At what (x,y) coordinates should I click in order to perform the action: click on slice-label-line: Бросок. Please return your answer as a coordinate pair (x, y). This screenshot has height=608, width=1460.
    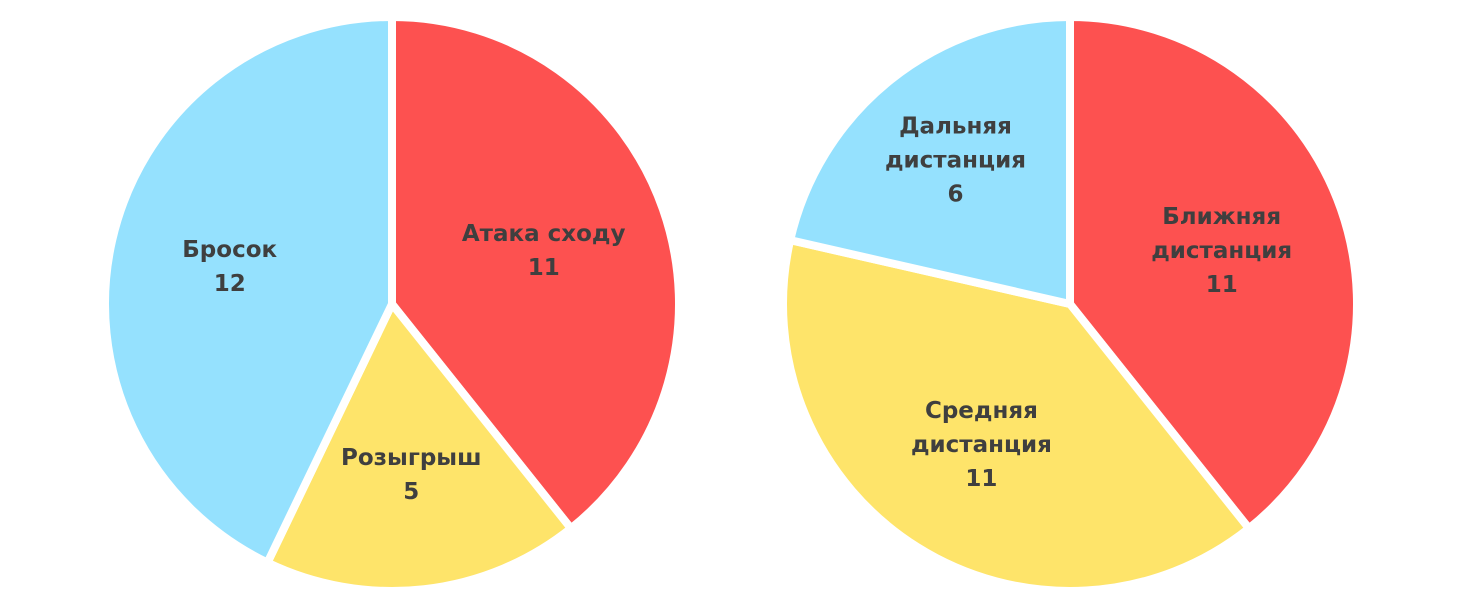
    Looking at the image, I should click on (229, 249).